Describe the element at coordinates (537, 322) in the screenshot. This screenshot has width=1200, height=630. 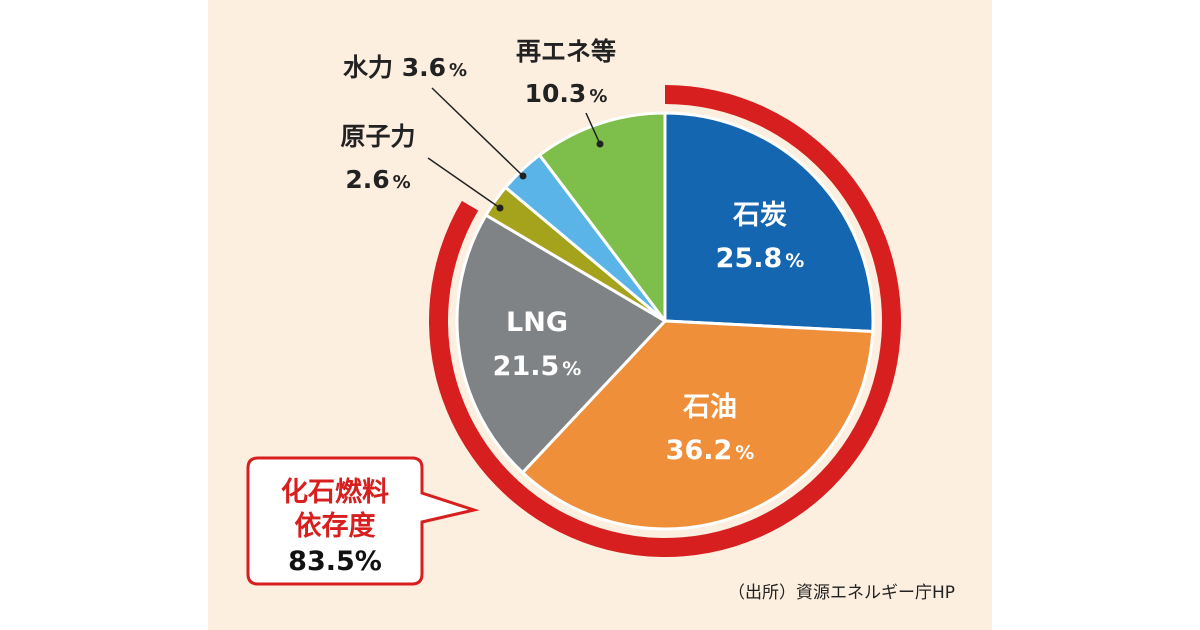
I see `label-lng-name: LNG` at that location.